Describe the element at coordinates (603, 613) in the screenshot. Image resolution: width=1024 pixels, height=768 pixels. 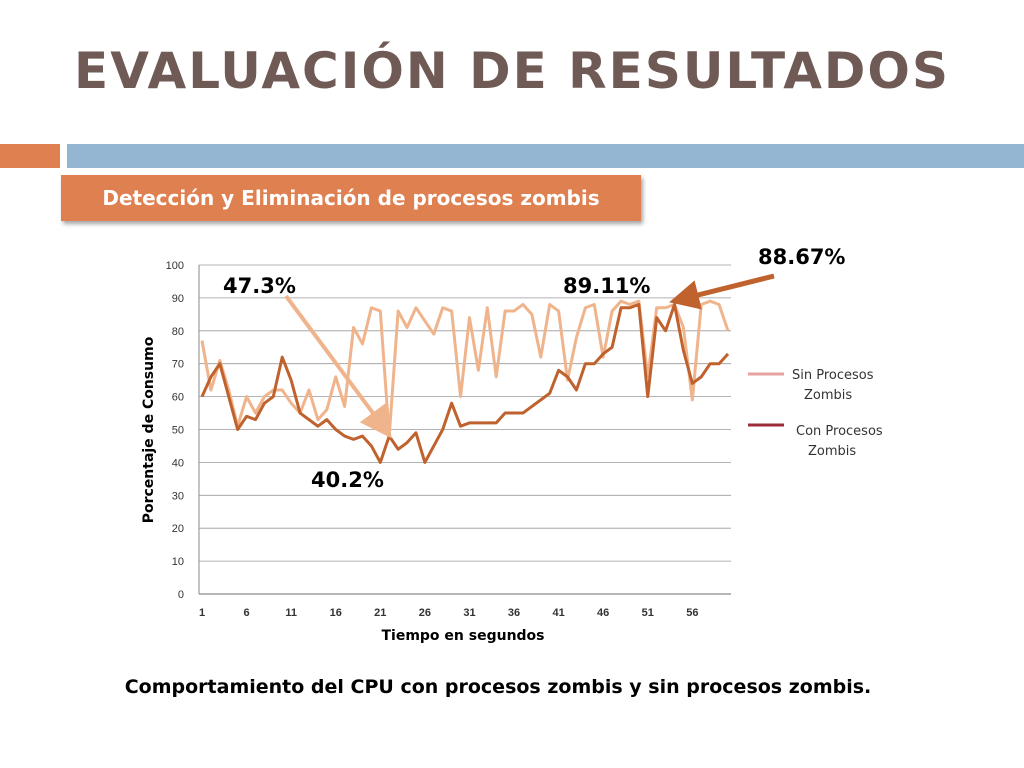
I see `x-tick-label: 46` at that location.